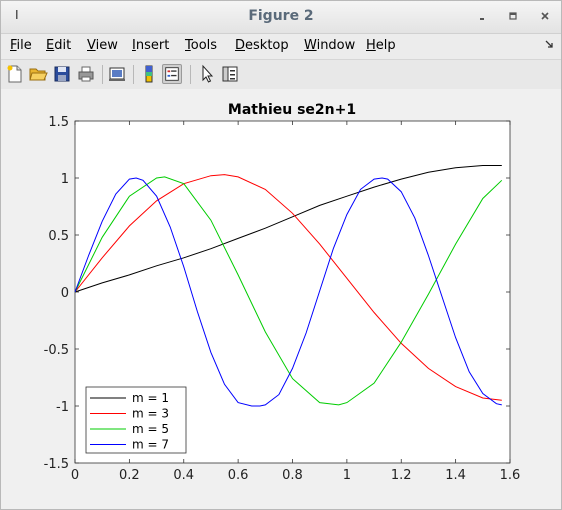 This screenshot has width=562, height=510. What do you see at coordinates (281, 74) in the screenshot?
I see `toolbar` at bounding box center [281, 74].